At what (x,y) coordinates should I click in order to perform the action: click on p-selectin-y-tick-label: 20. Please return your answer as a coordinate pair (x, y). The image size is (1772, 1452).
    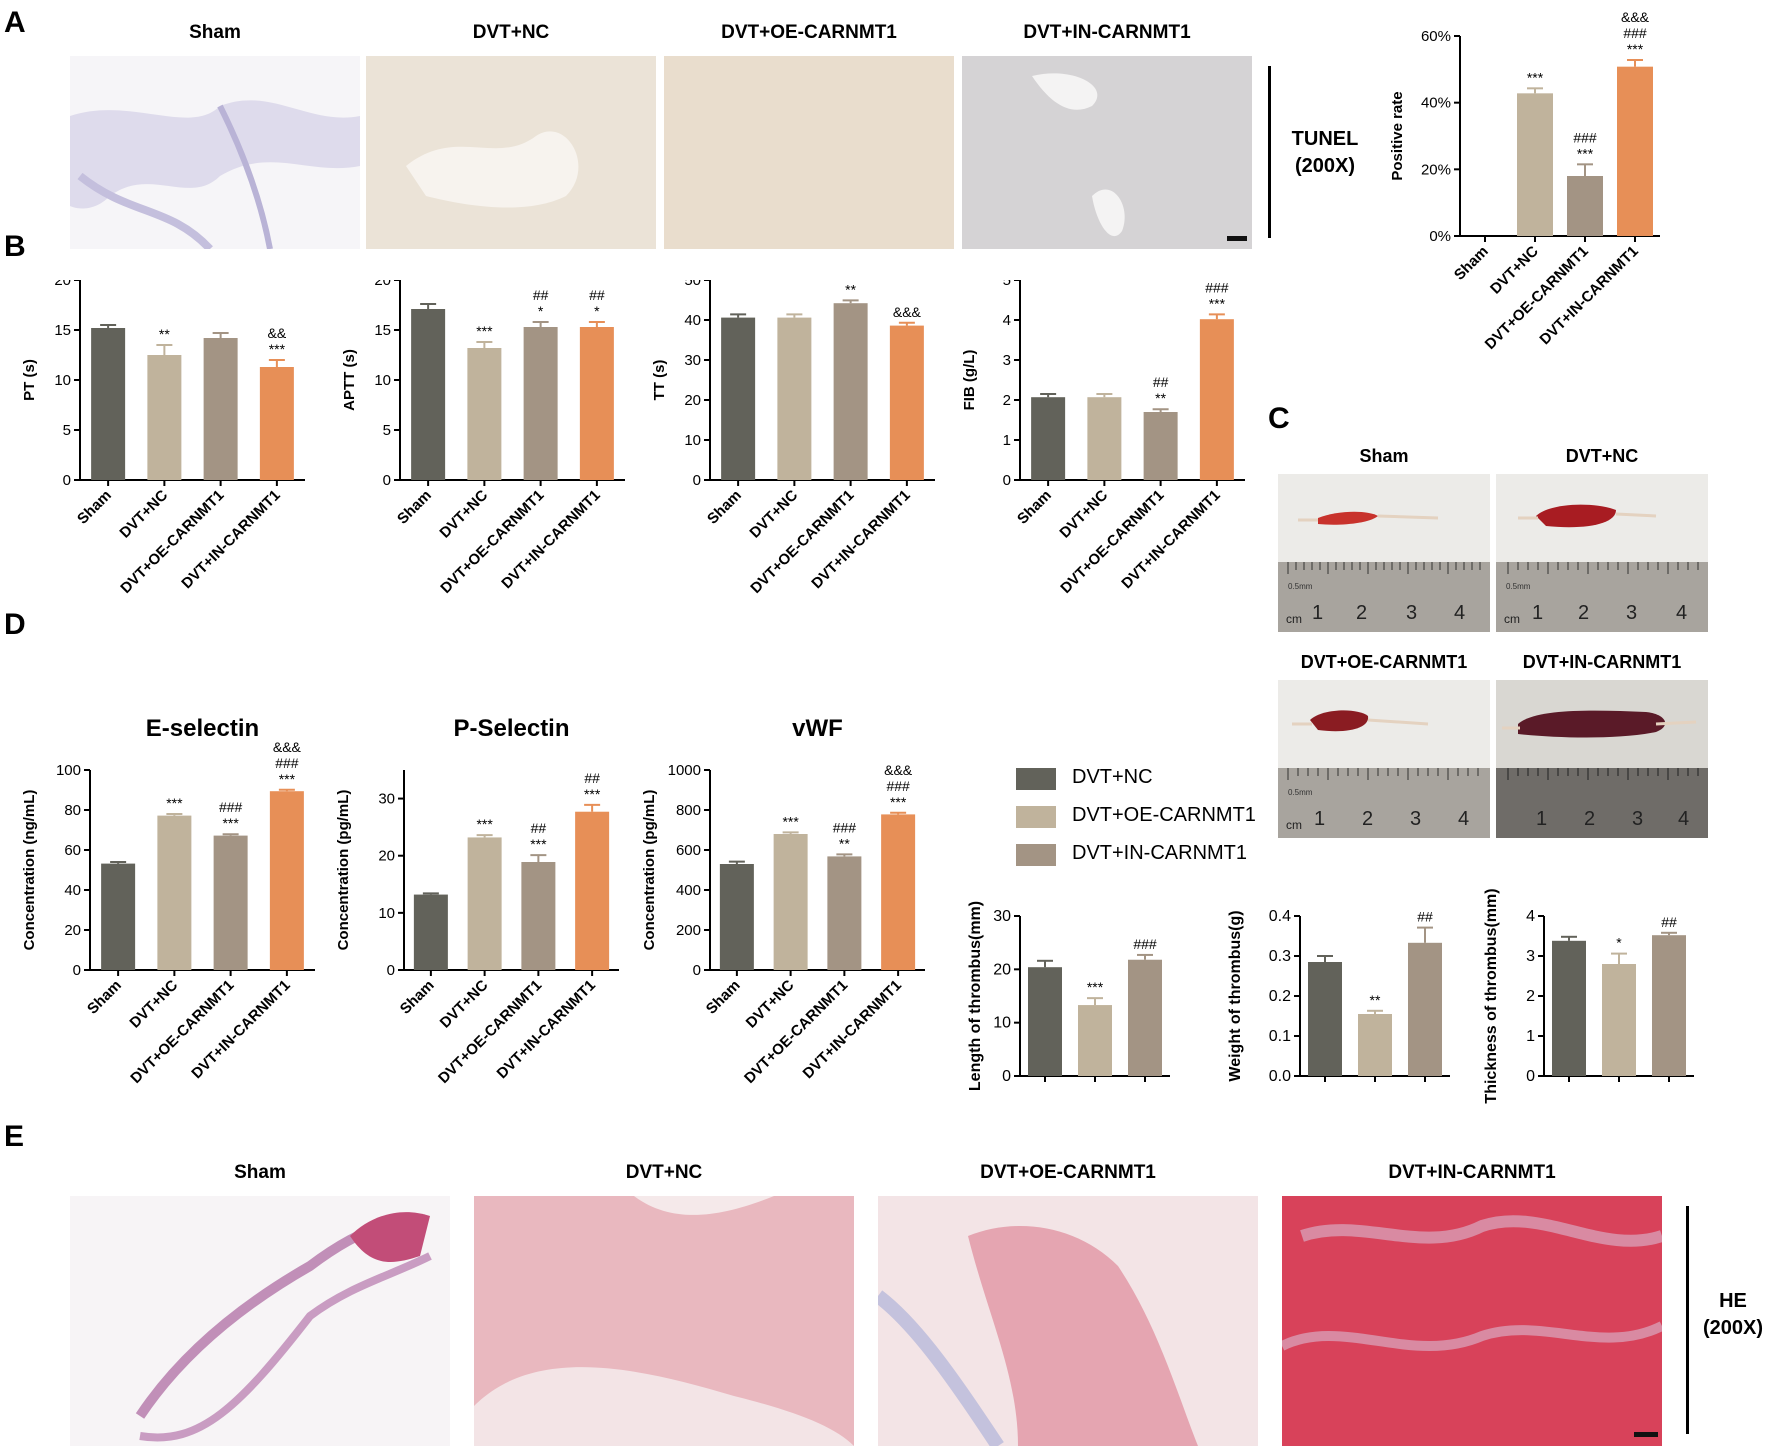
    Looking at the image, I should click on (386, 856).